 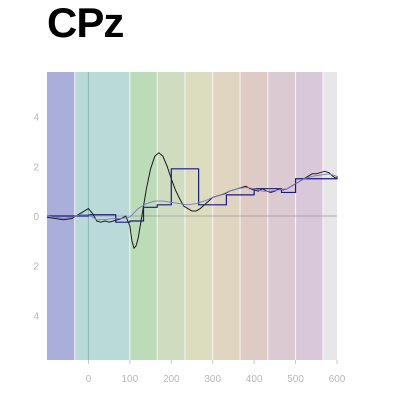 I want to click on x-tick-label-3: 300, so click(x=212, y=379).